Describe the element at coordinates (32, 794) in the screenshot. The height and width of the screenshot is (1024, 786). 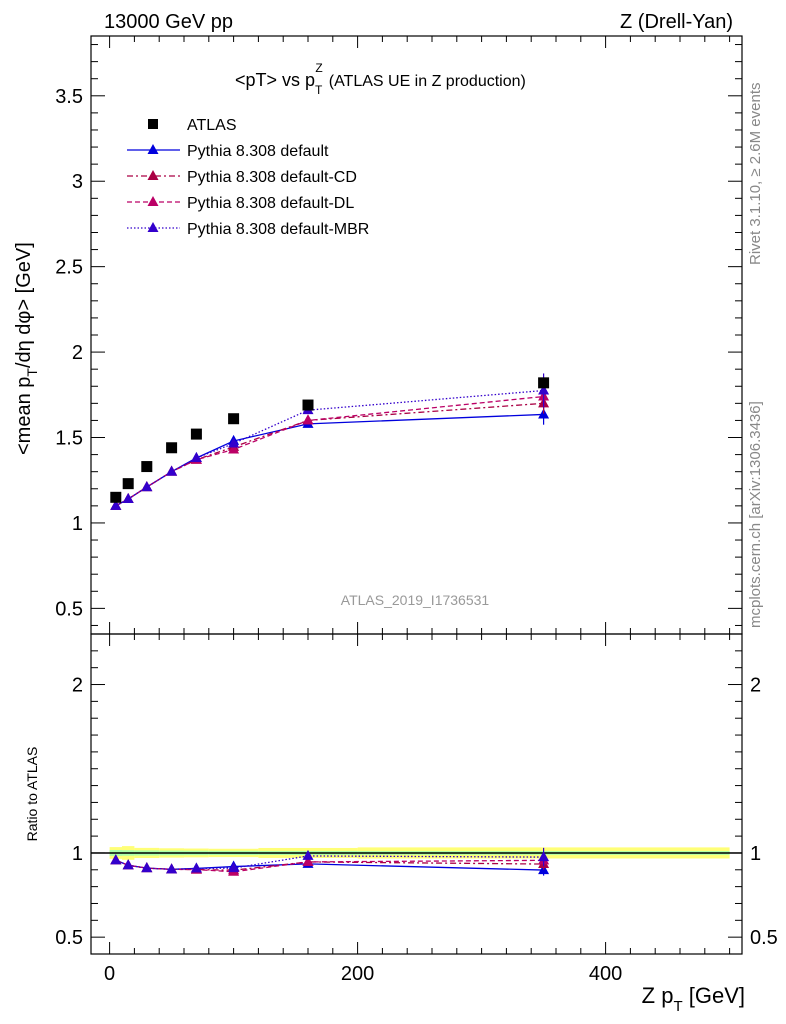
I see `ratio-y-axis-label: Ratio to ATLAS` at that location.